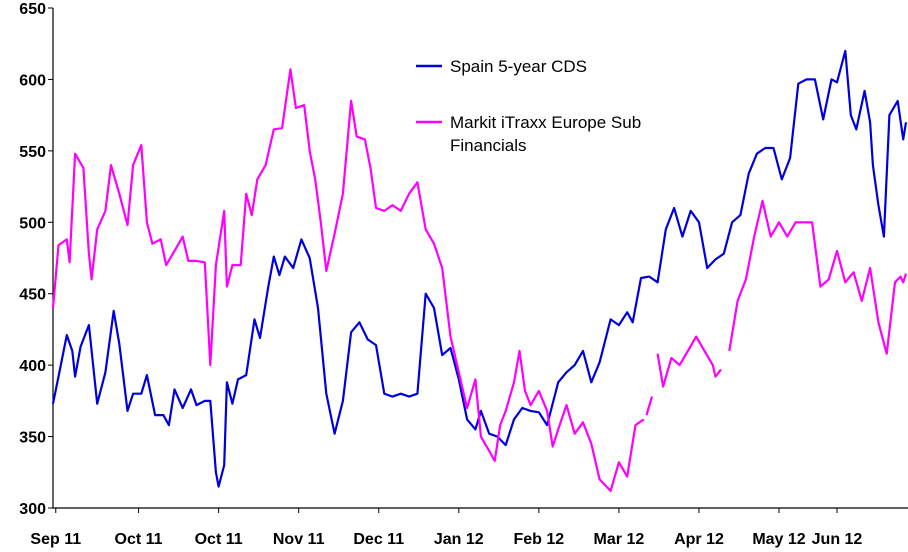  What do you see at coordinates (778, 539) in the screenshot?
I see `x-tick-label: May 12` at bounding box center [778, 539].